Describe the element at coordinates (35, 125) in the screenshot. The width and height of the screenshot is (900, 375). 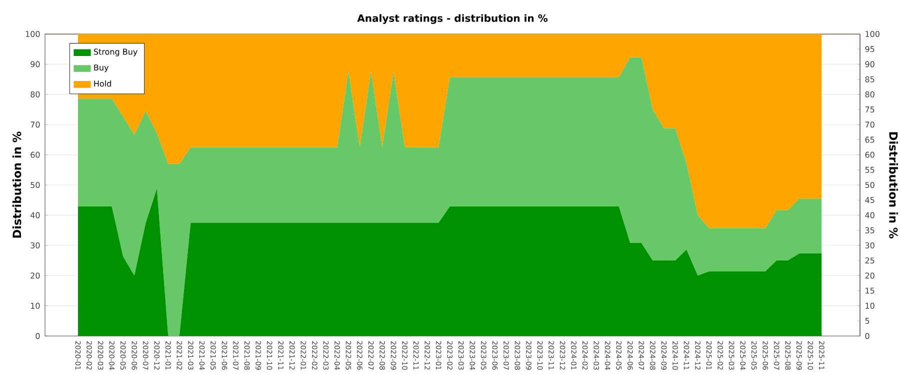
I see `y-tick-label: 70` at that location.